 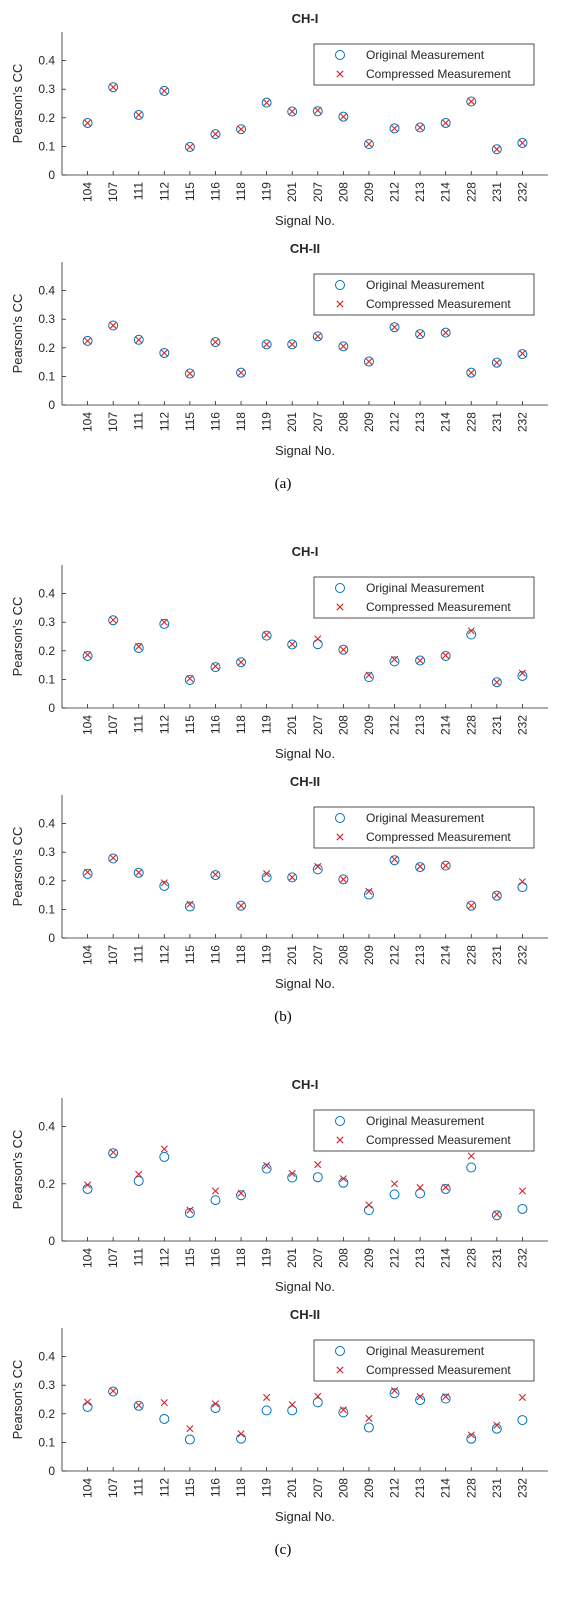 What do you see at coordinates (425, 1121) in the screenshot?
I see `legend-label: Original Measurement` at bounding box center [425, 1121].